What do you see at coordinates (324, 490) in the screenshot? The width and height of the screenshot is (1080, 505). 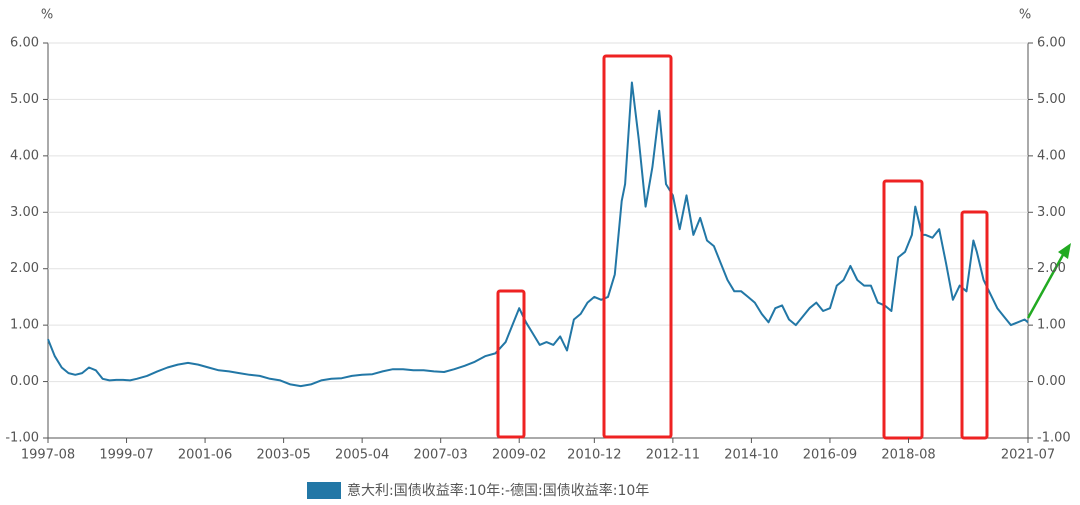 I see `legend-swatch` at bounding box center [324, 490].